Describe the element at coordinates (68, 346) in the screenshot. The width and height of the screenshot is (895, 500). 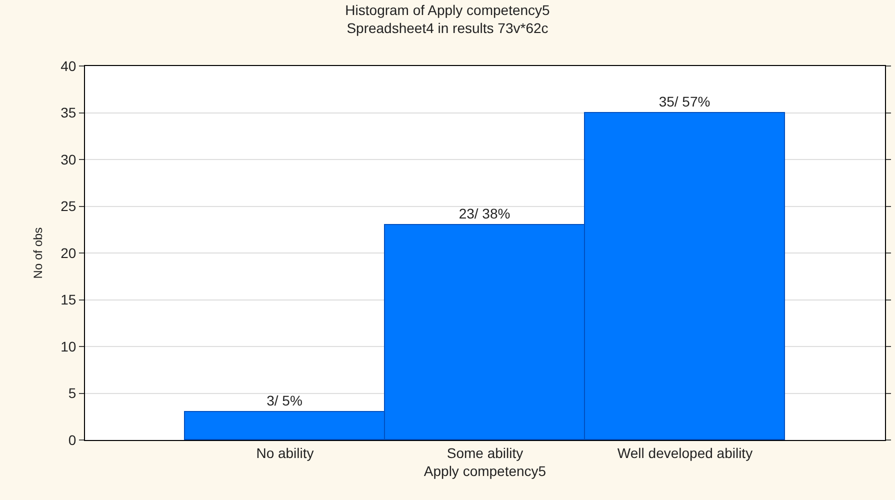
I see `y-tick-label: 10` at that location.